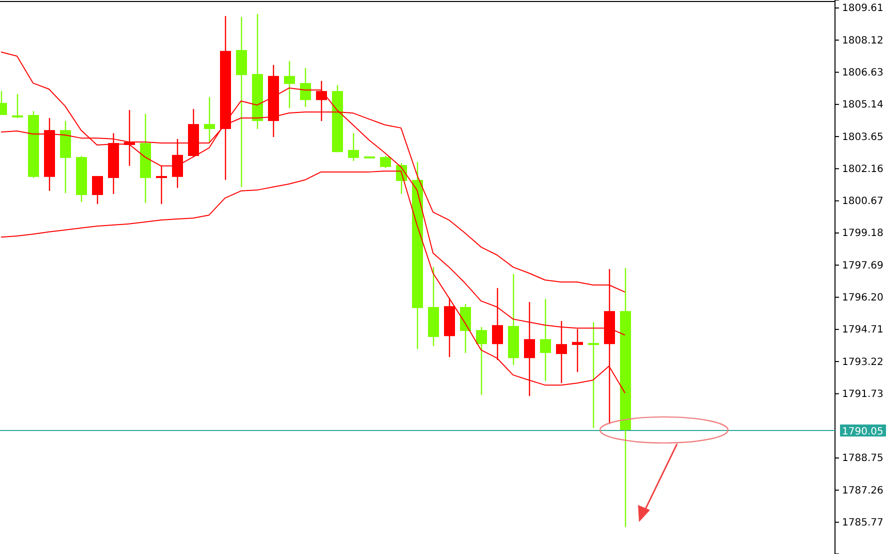  Describe the element at coordinates (863, 432) in the screenshot. I see `ref-line-label: 1790.05` at that location.